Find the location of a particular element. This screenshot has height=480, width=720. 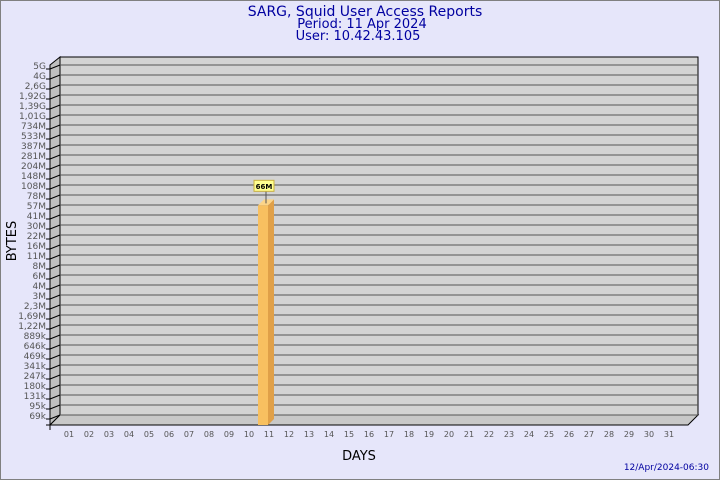

y-tick-label: 1,01G is located at coordinates (32, 117).